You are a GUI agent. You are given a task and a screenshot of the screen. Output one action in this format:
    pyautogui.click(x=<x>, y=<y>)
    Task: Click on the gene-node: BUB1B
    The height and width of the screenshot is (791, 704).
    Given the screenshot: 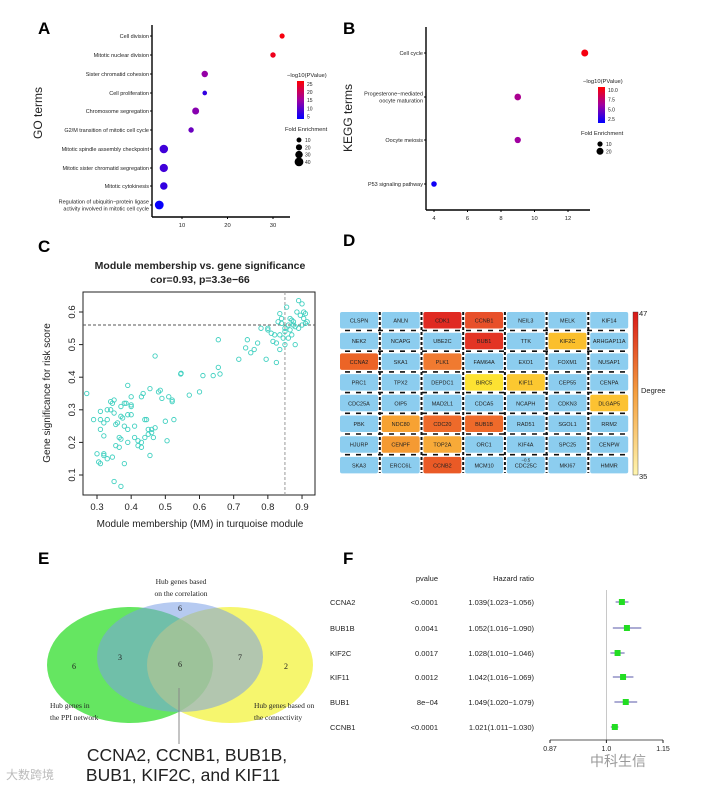 What is the action you would take?
    pyautogui.click(x=484, y=424)
    